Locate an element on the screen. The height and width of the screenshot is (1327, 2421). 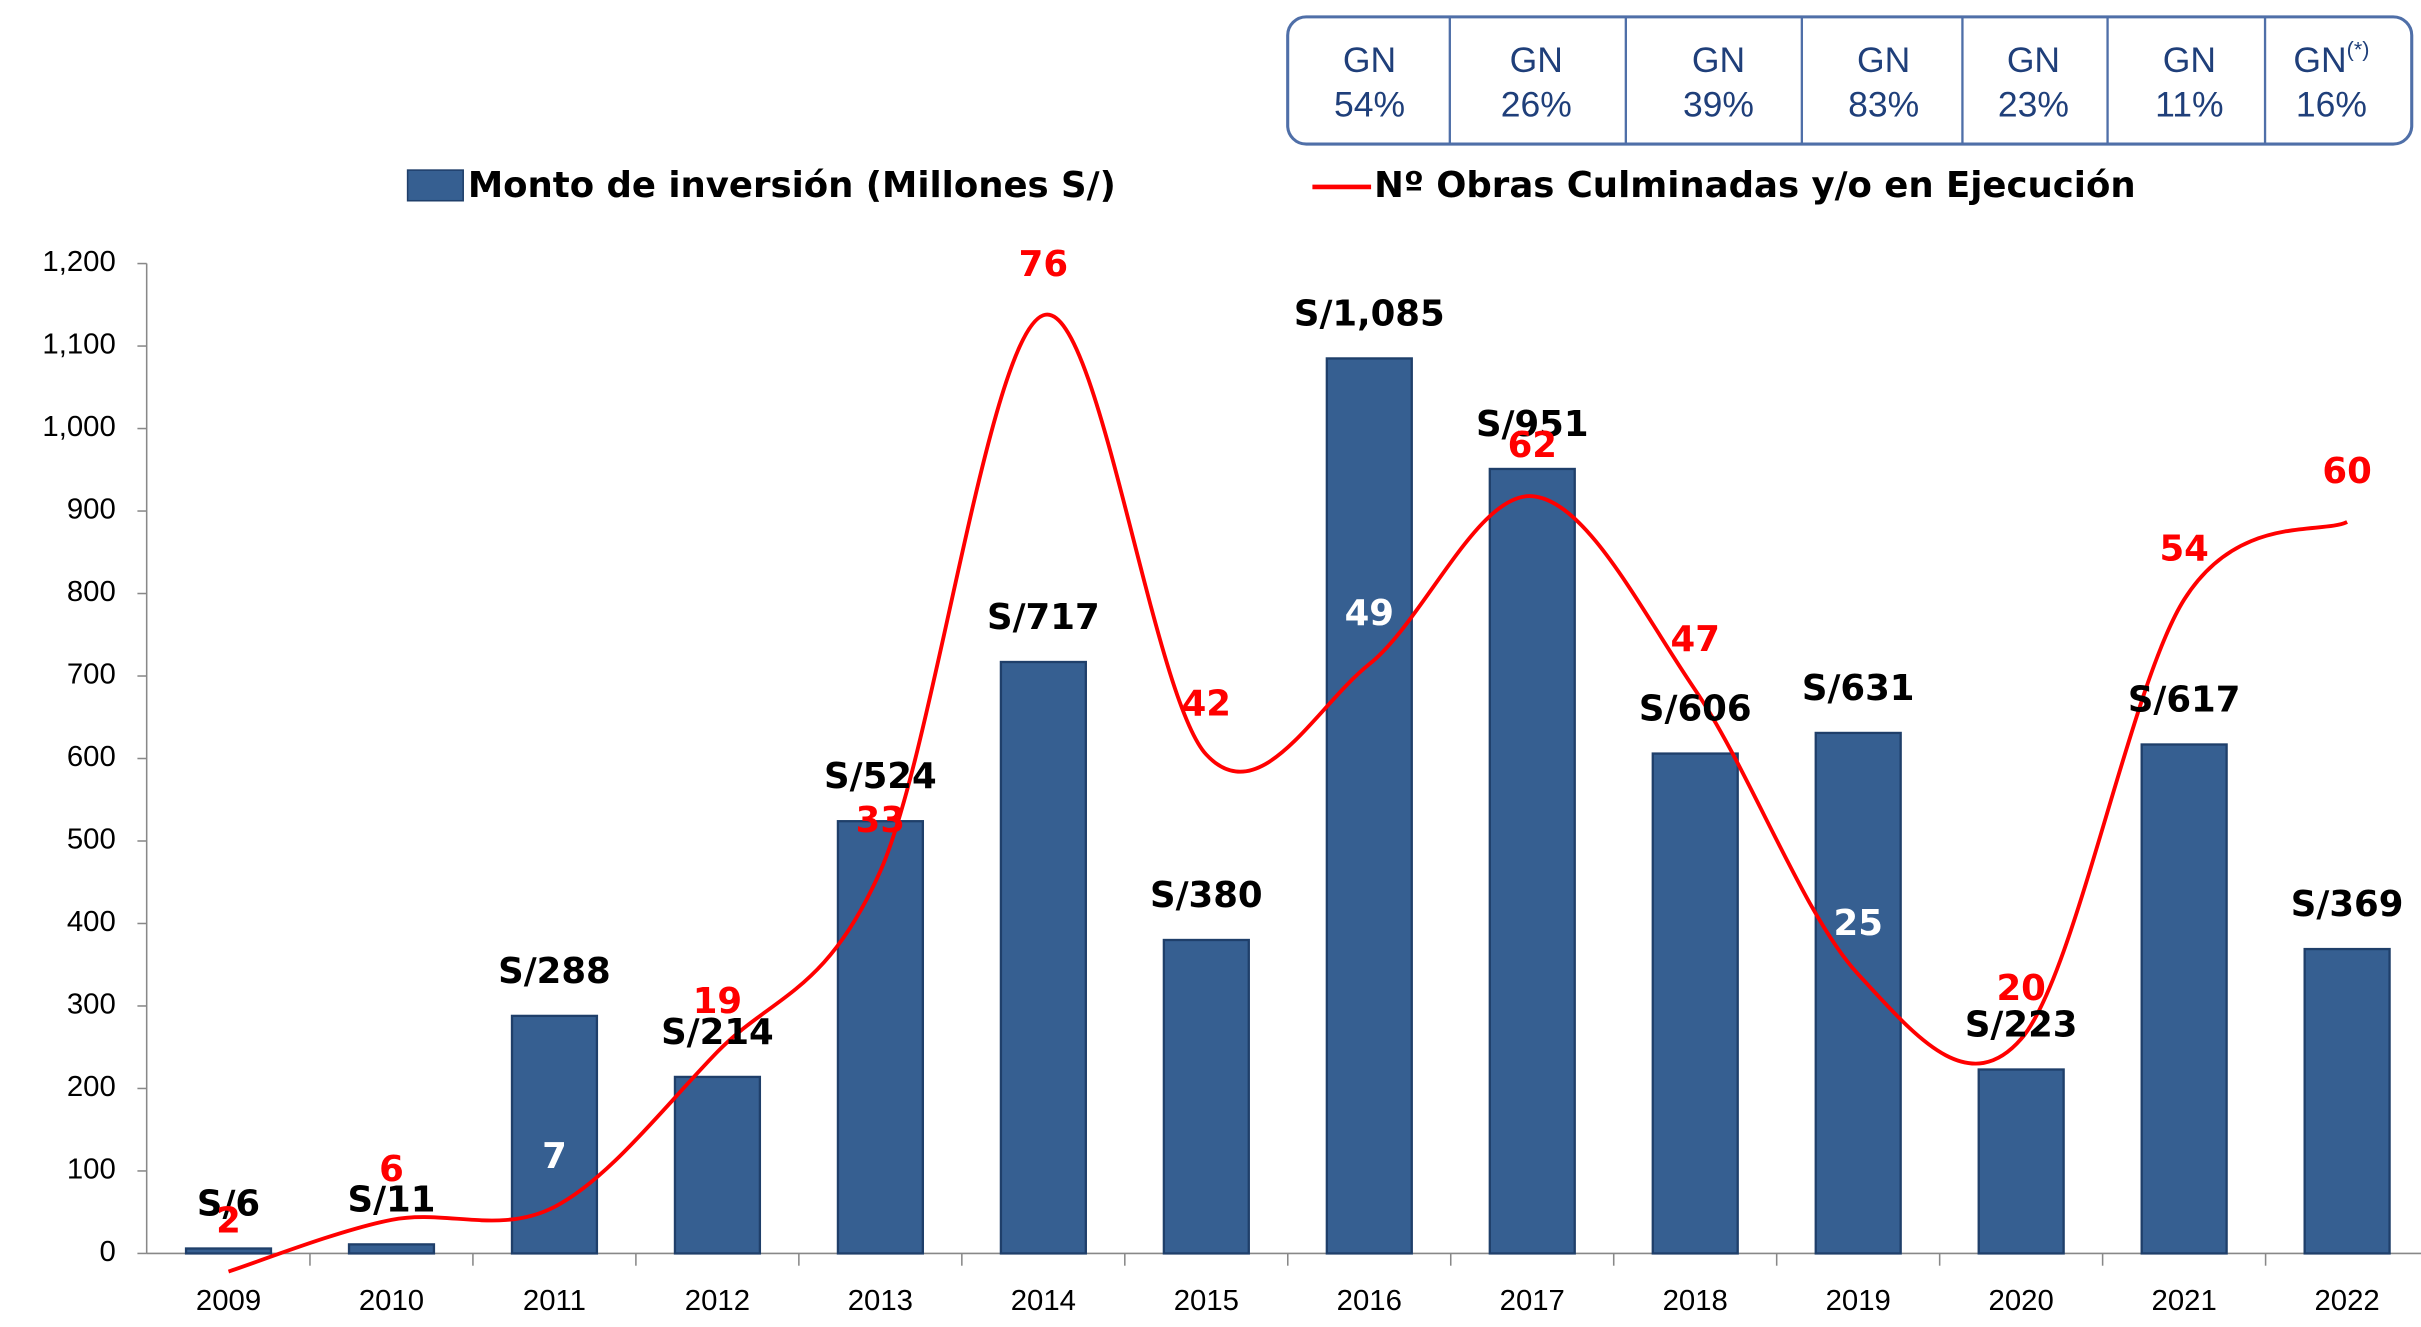
gn-pct: 39% is located at coordinates (1718, 105).